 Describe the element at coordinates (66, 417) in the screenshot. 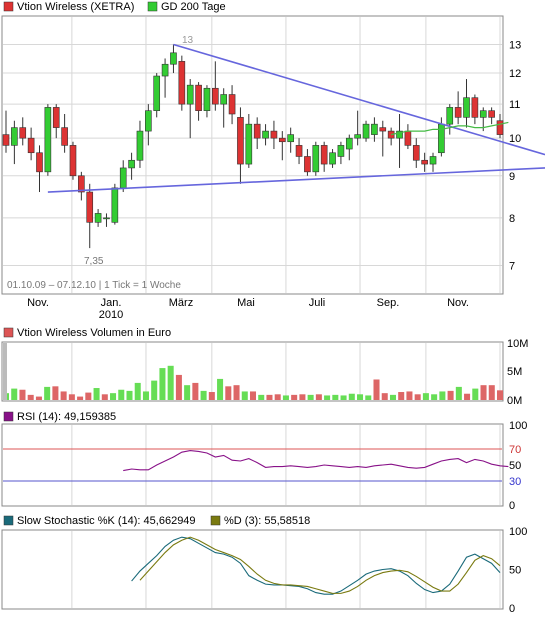

I see `legend-rsi: RSI (14): 49,159385` at that location.